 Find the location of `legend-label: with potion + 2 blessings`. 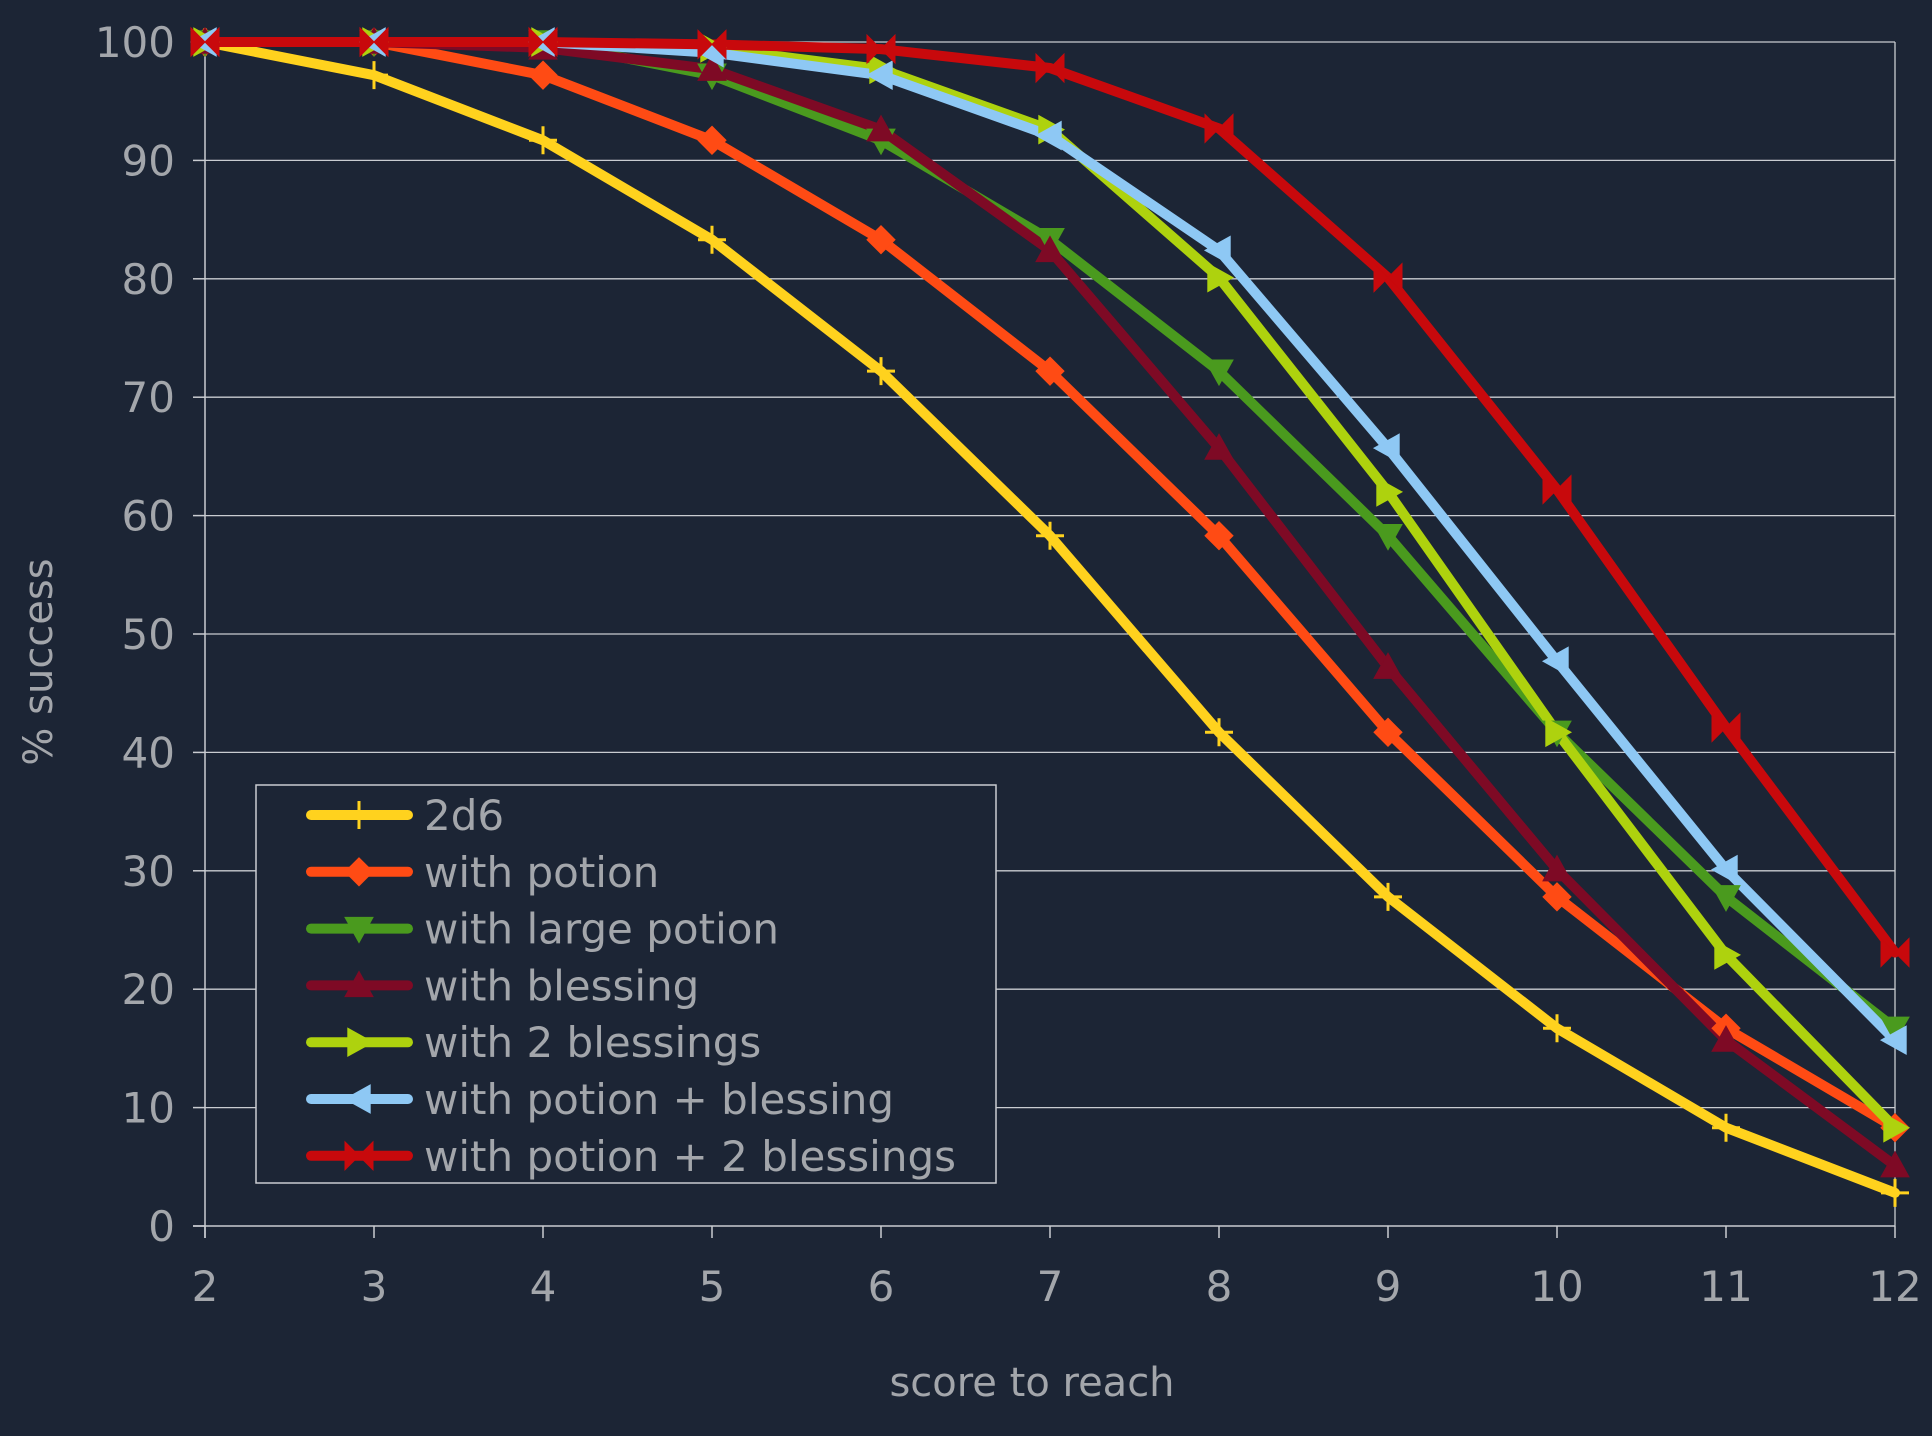

legend-label: with potion + 2 blessings is located at coordinates (690, 1156).